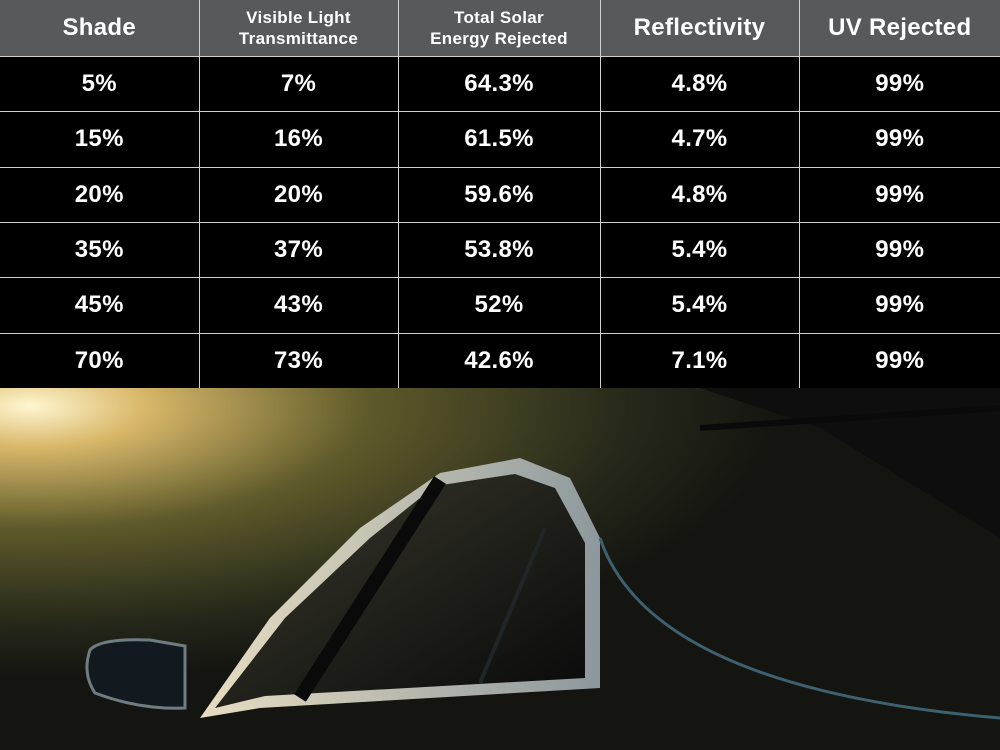 This screenshot has height=750, width=1000. I want to click on header-cell: Visible Light Transmittance, so click(298, 28).